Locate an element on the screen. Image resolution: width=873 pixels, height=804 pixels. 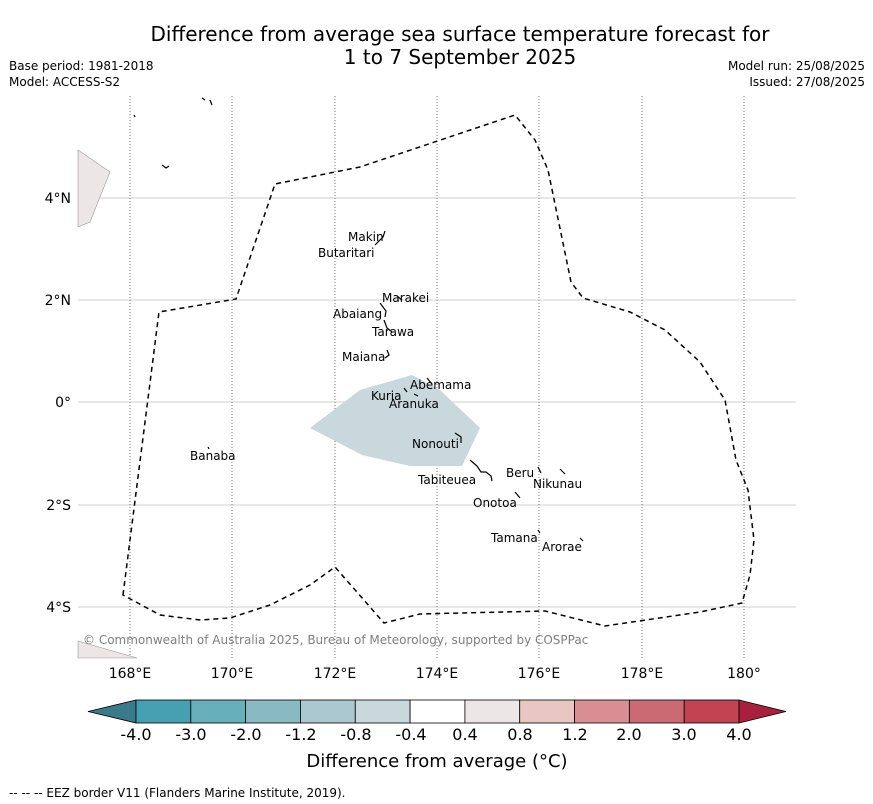
cb-tick: 4.0 is located at coordinates (739, 734).